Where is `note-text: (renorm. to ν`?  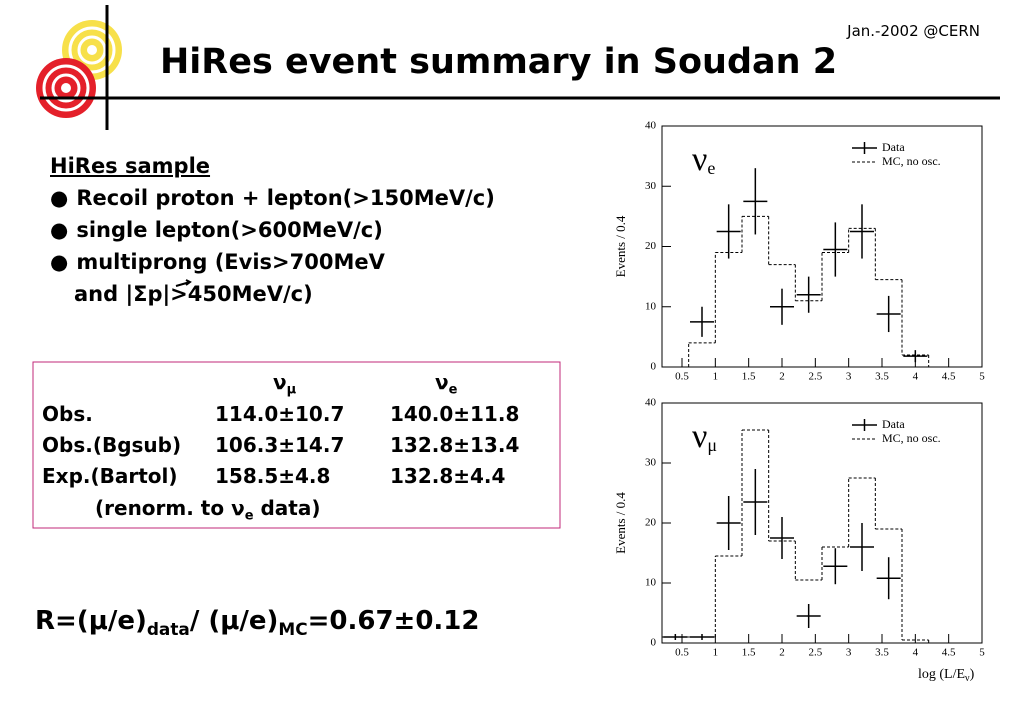 note-text: (renorm. to ν is located at coordinates (170, 508).